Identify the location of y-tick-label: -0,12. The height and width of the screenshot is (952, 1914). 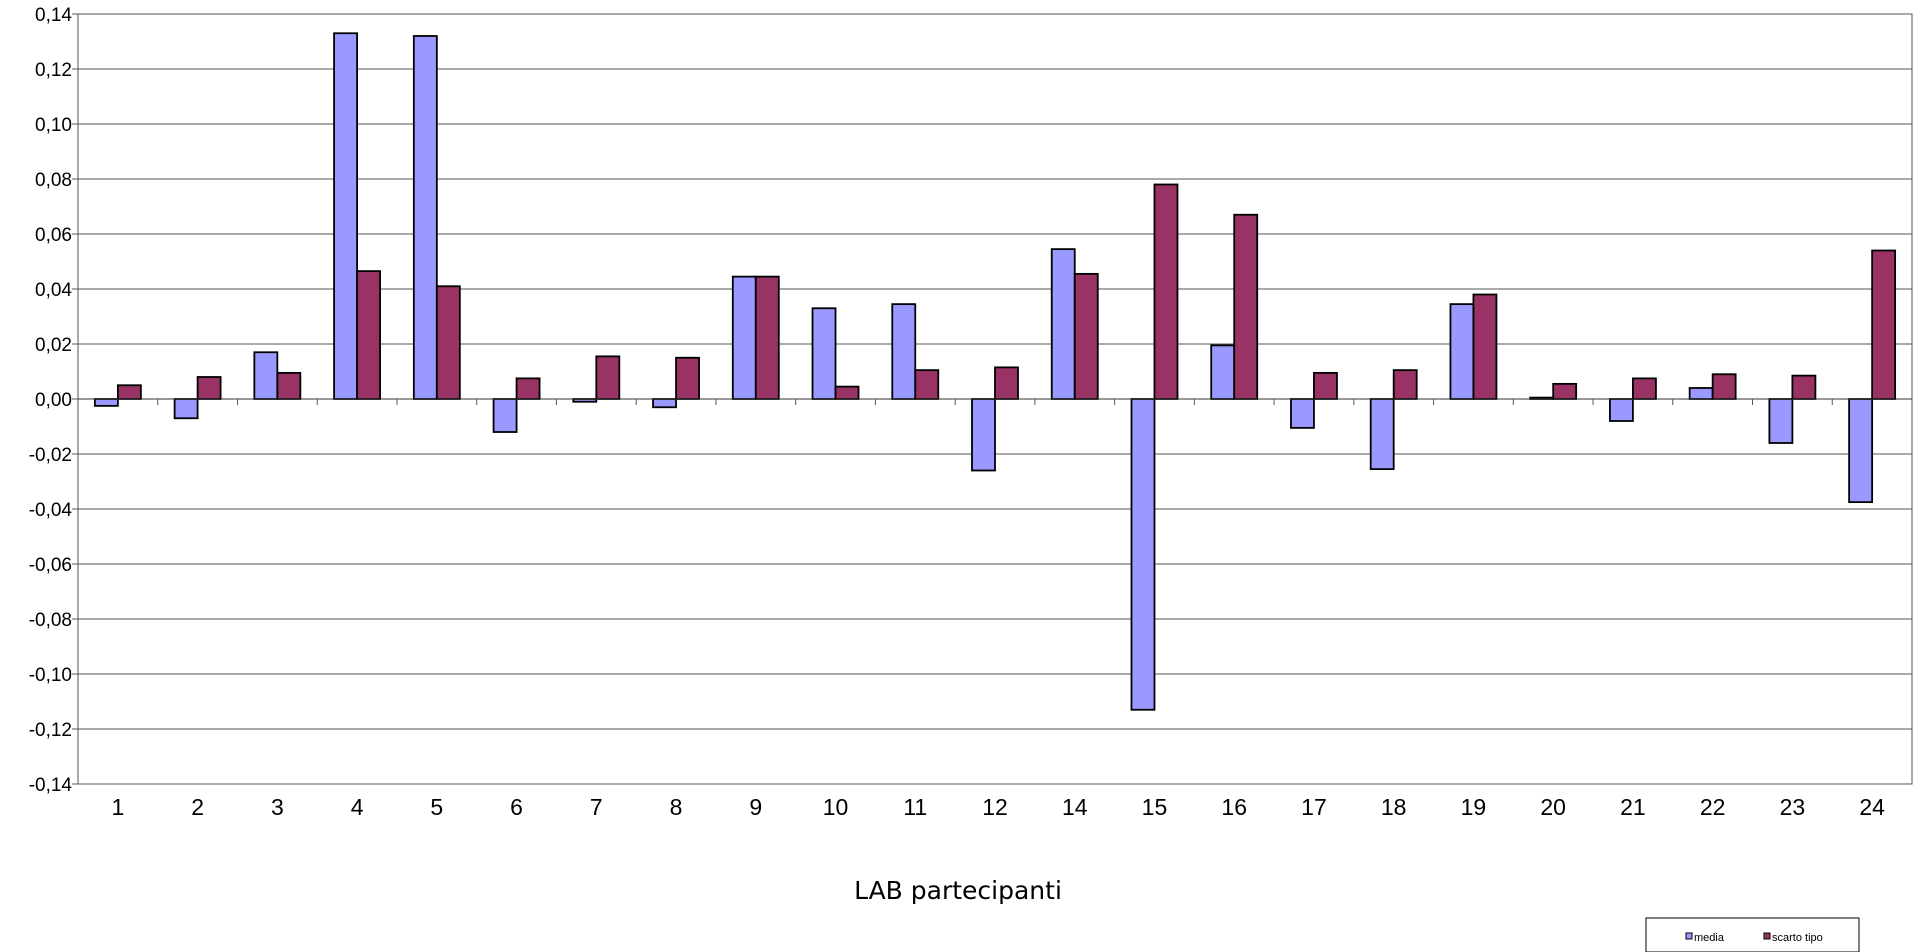
(50, 730).